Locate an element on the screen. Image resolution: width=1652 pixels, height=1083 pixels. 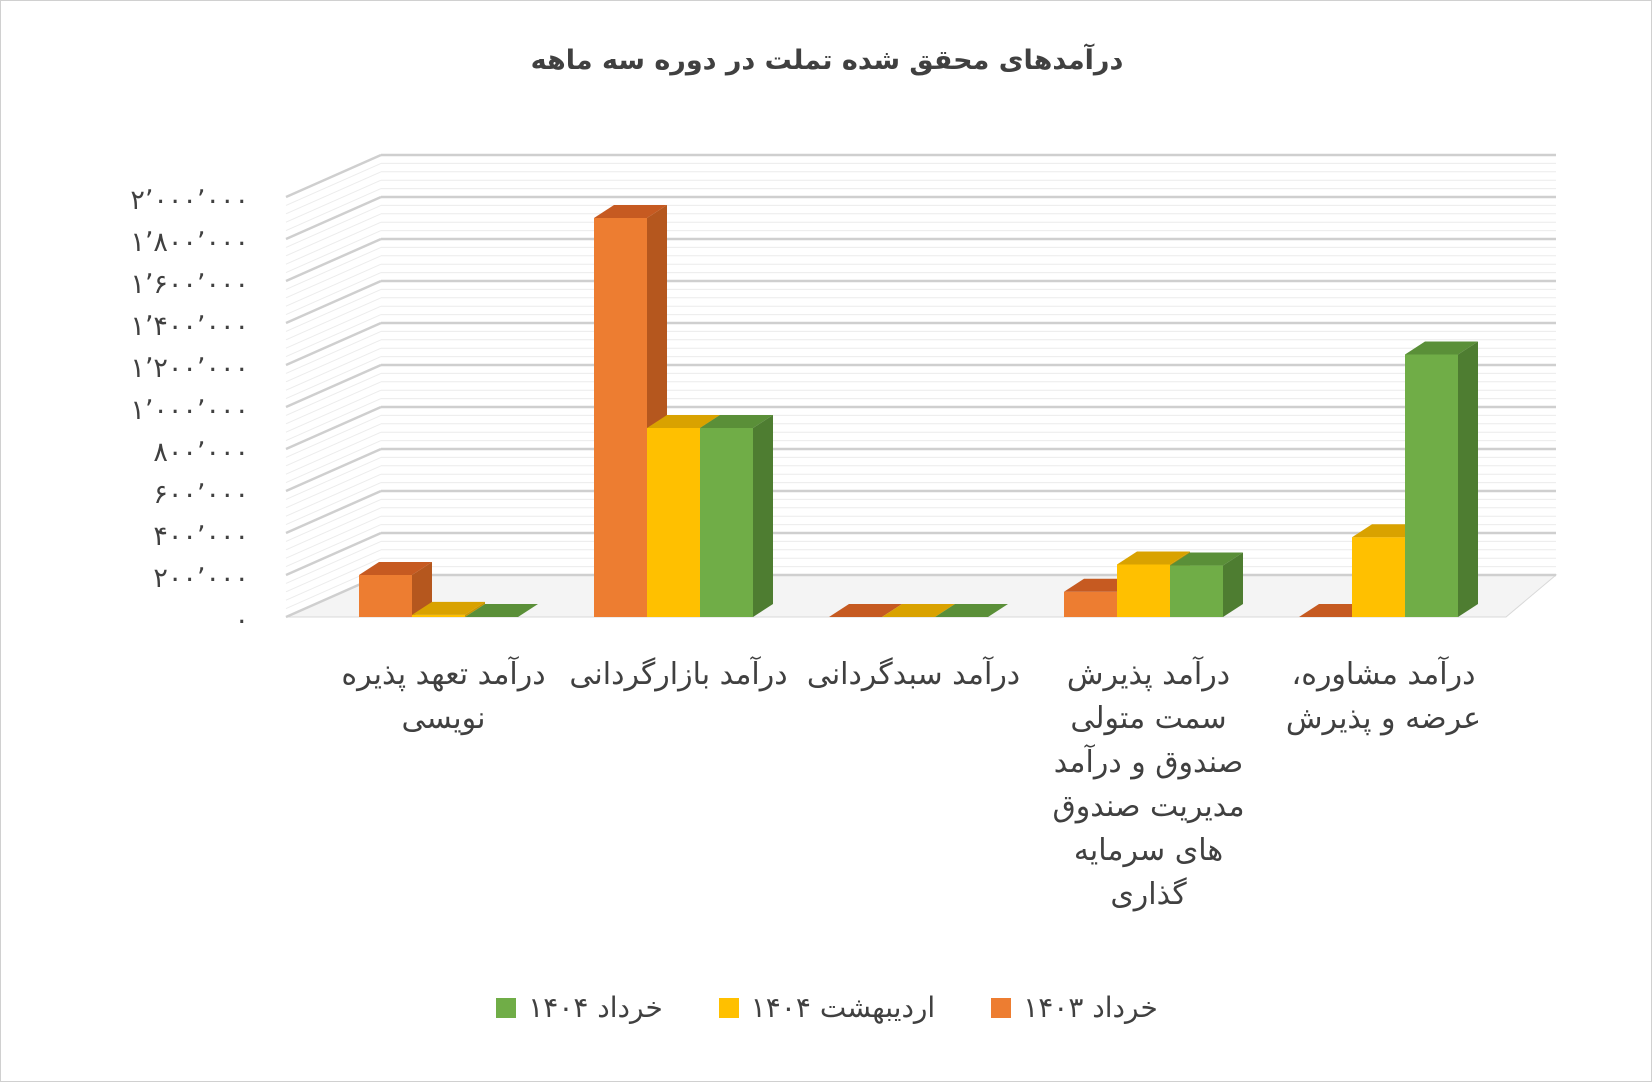
y-tick-label: ۱٬۰۰۰٬۰۰۰ is located at coordinates (189, 410).